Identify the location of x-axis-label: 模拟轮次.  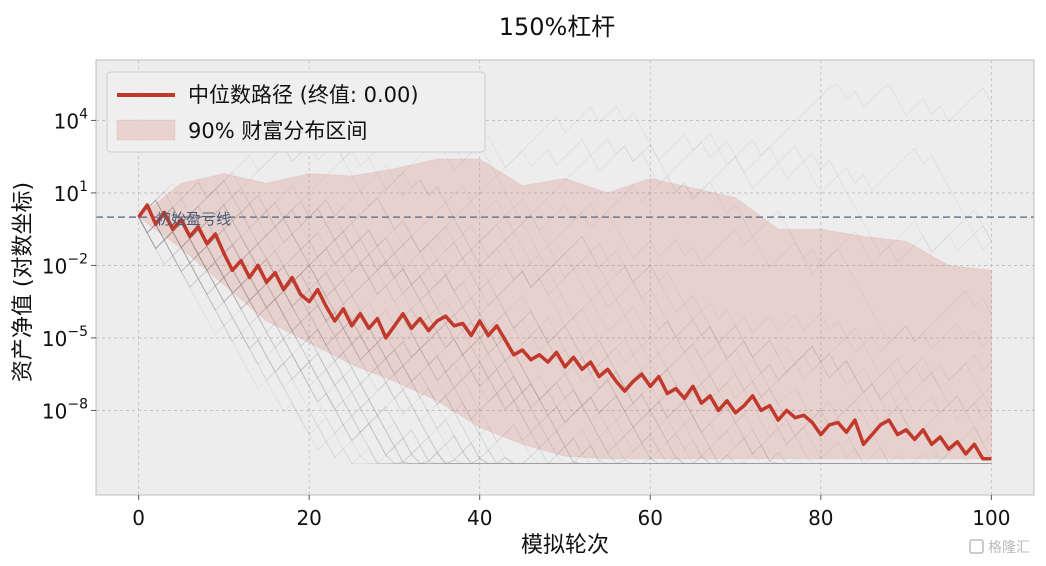
(565, 545).